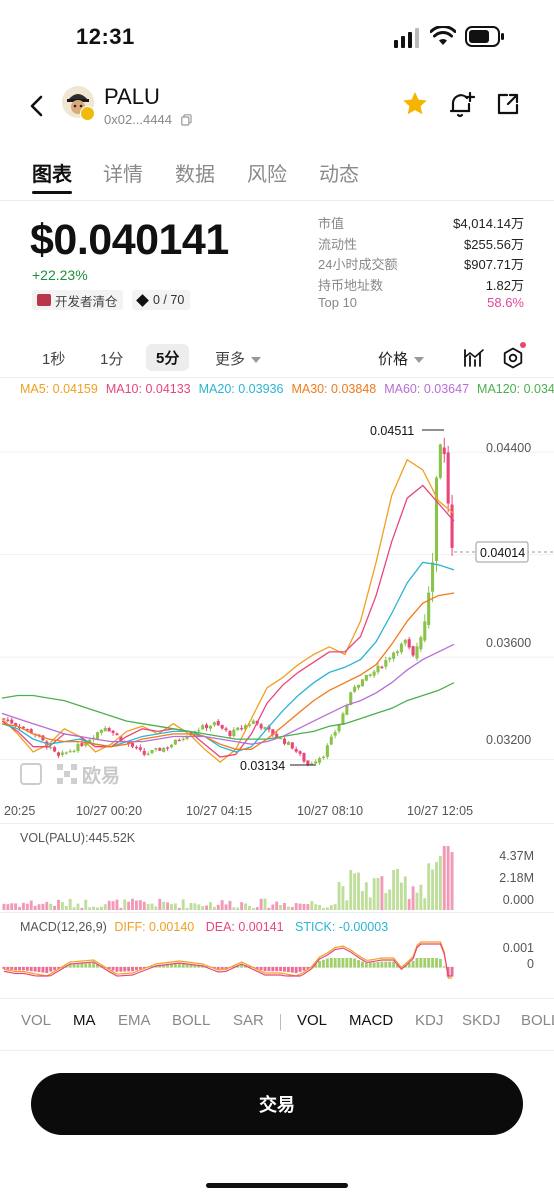  What do you see at coordinates (481, 1020) in the screenshot?
I see `indicator-tab-skdj: SKDJ` at bounding box center [481, 1020].